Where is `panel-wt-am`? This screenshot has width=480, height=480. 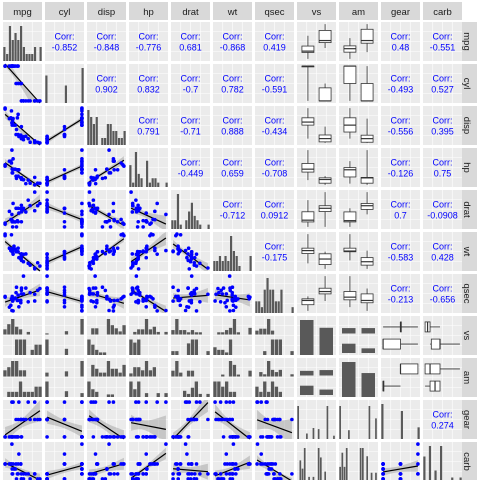
panel-wt-am is located at coordinates (358, 251).